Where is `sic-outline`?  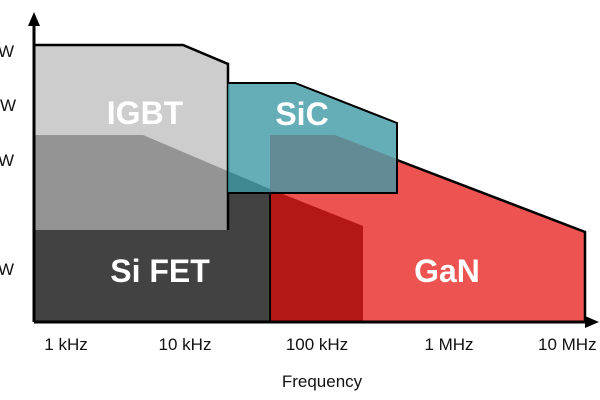
sic-outline is located at coordinates (313, 138).